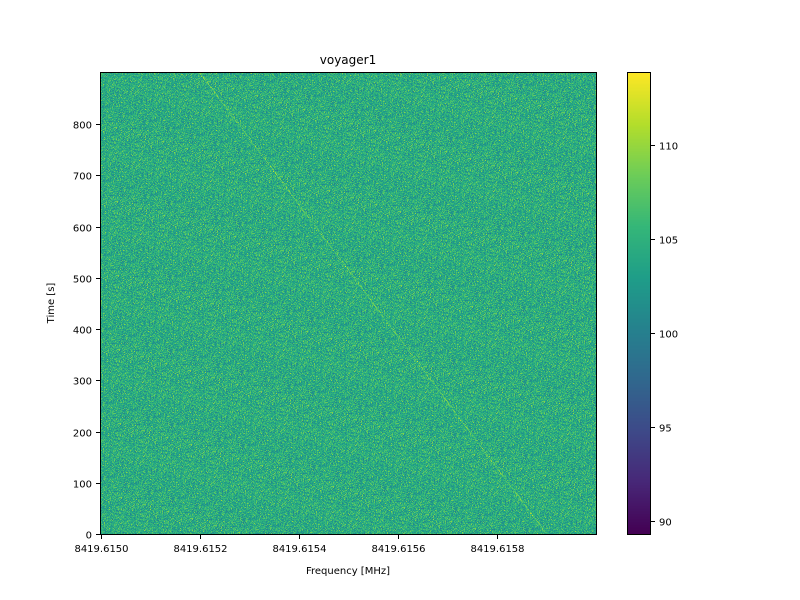  Describe the element at coordinates (200, 549) in the screenshot. I see `x-tick-label: 8419.6152` at that location.